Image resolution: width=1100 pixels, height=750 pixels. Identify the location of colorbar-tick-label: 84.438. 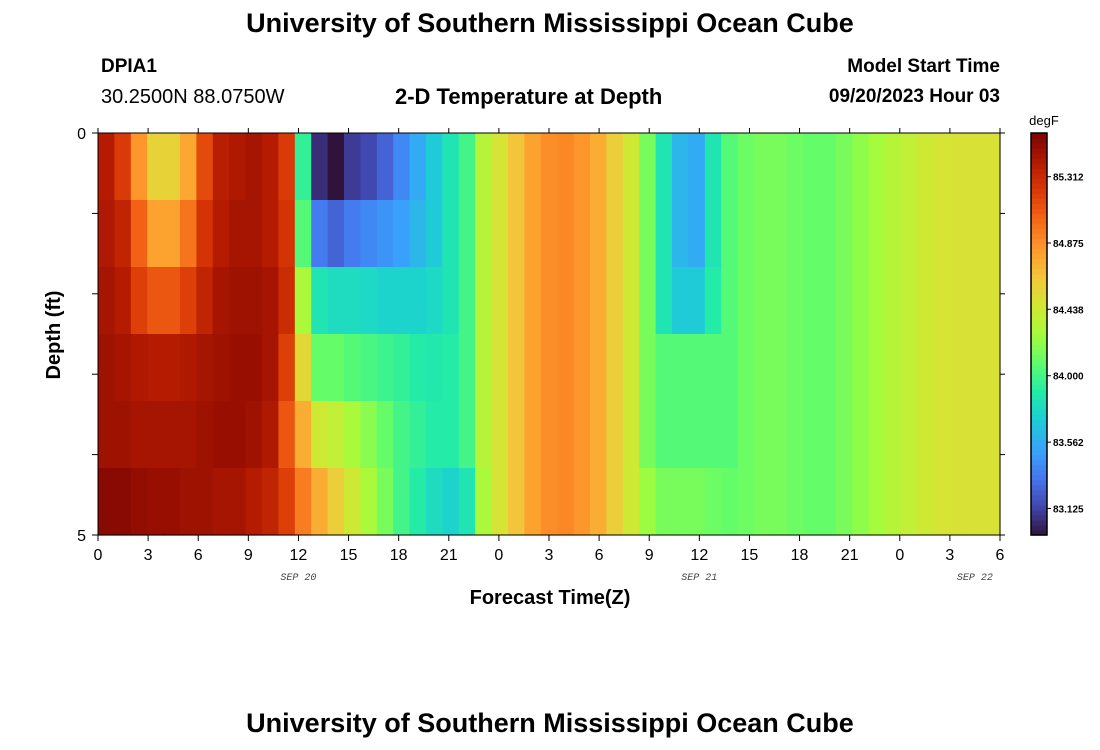
(1068, 310).